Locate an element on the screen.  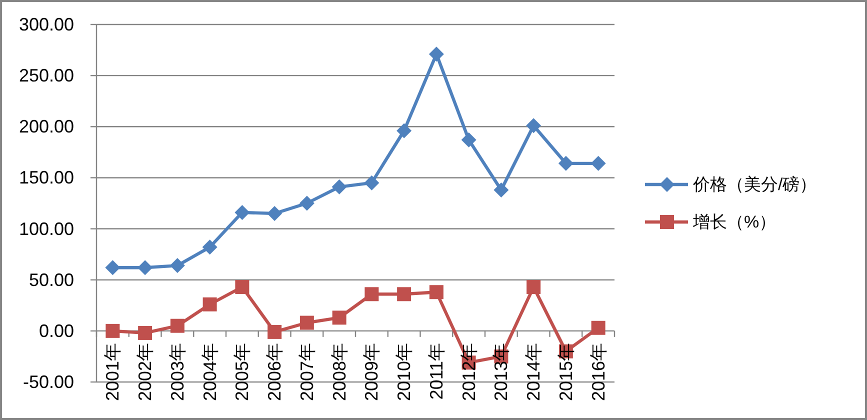
y-tick-label: 250.00 is located at coordinates (46, 76).